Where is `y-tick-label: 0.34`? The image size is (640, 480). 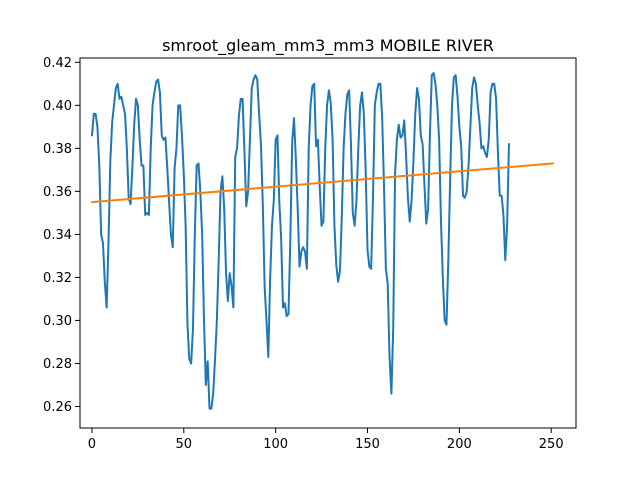 y-tick-label: 0.34 is located at coordinates (57, 235).